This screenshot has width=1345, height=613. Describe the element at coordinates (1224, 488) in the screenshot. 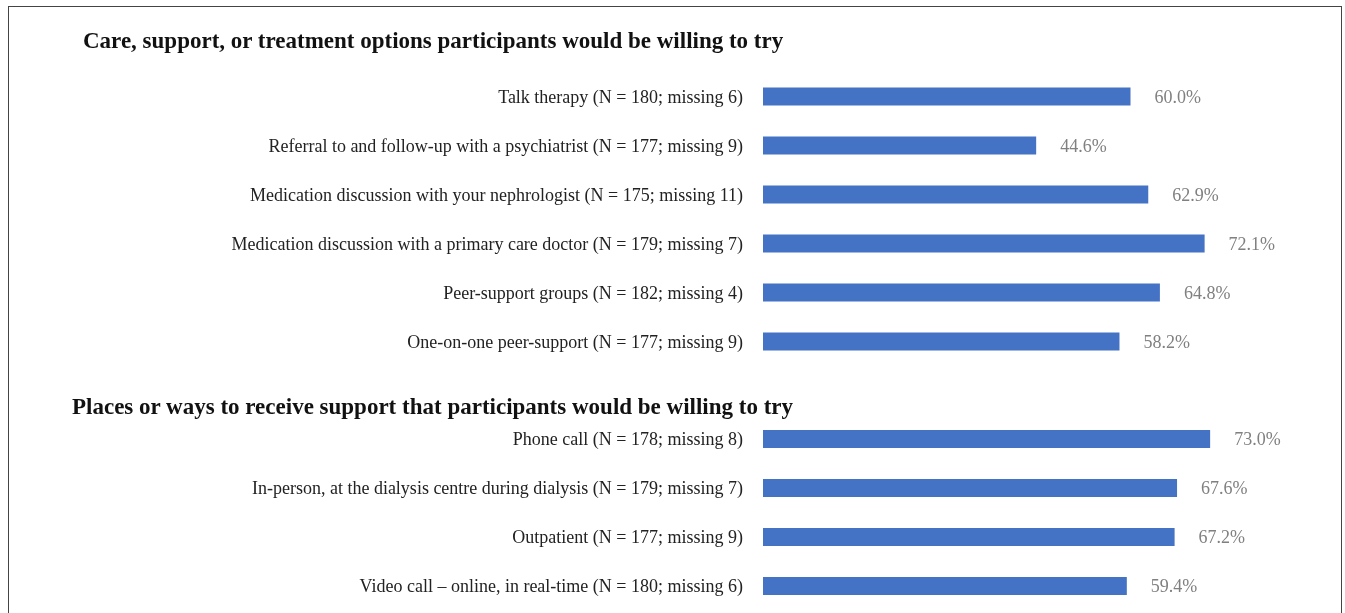

I see `data-label: 67.6%` at that location.